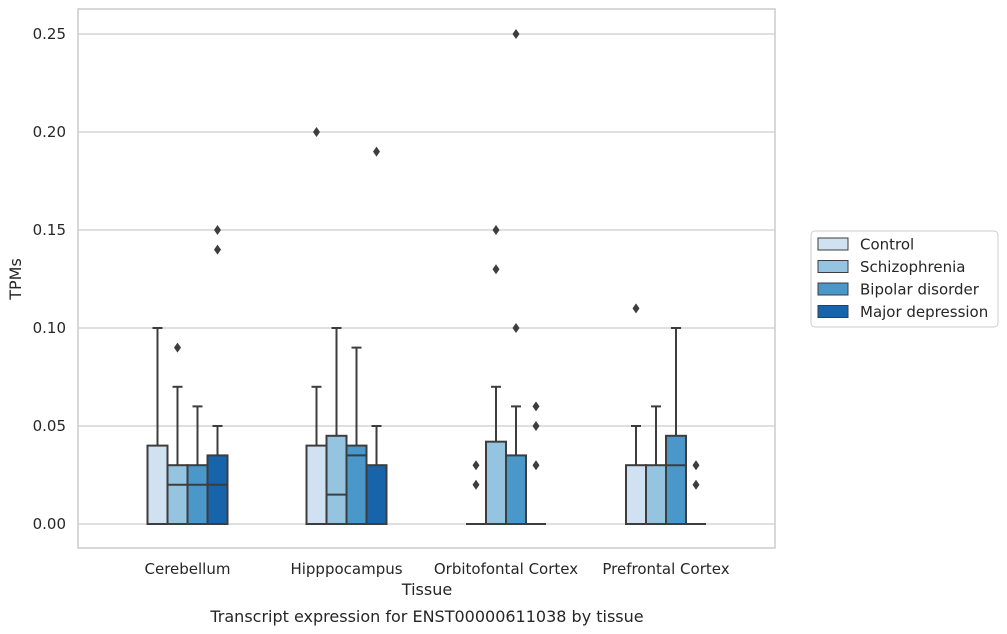 The width and height of the screenshot is (1007, 634). I want to click on y-tick-label: 0.15, so click(49, 230).